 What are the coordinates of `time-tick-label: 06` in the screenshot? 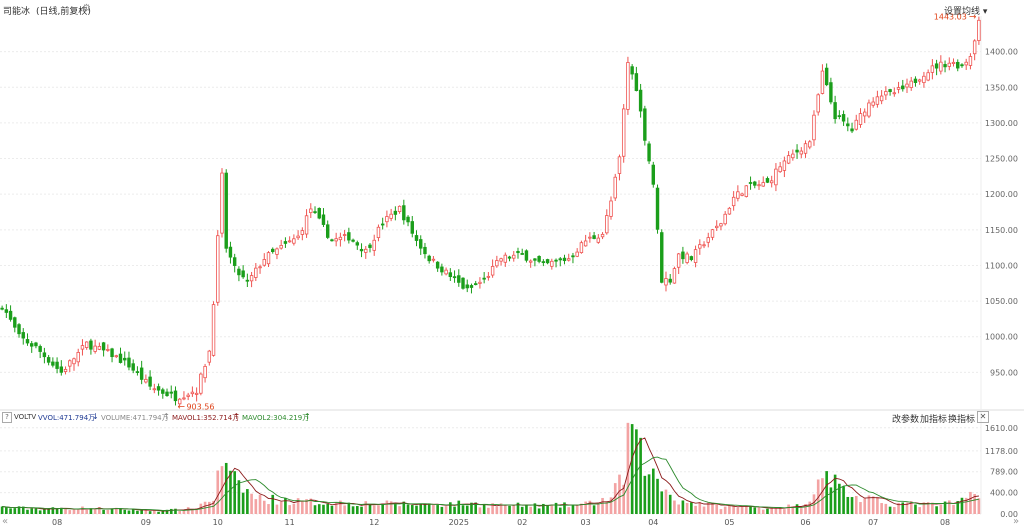 It's located at (805, 522).